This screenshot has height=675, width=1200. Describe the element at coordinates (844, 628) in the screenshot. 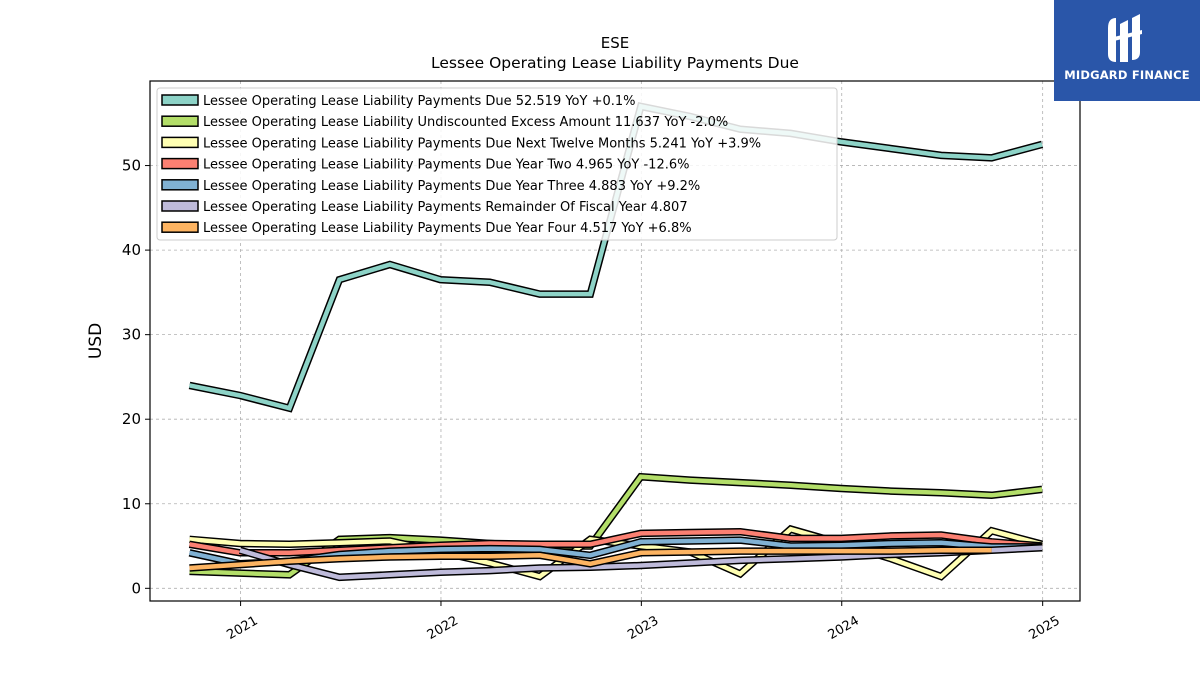

I see `x-tick-label: 2024` at that location.